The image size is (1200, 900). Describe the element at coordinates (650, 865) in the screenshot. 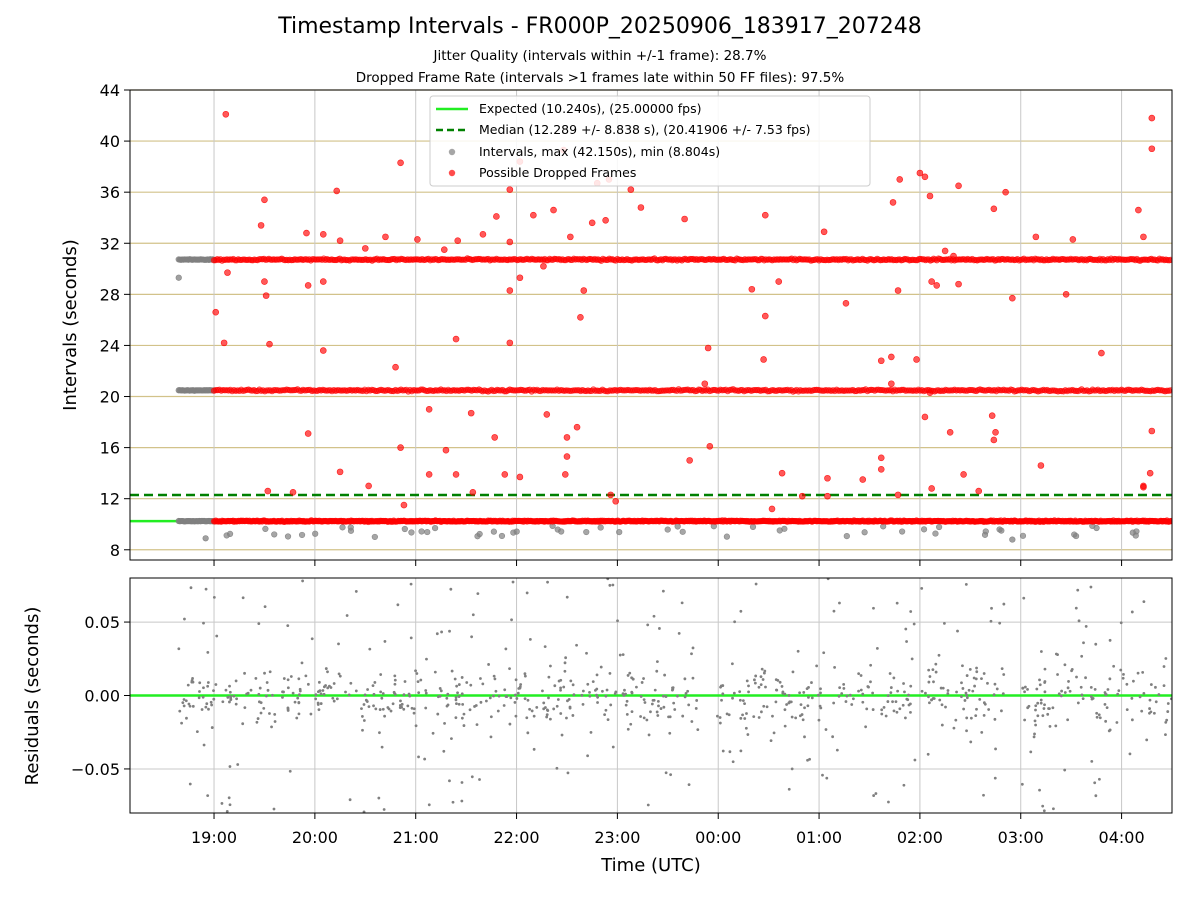

I see `time-x-axis-label: Time (UTC)` at that location.